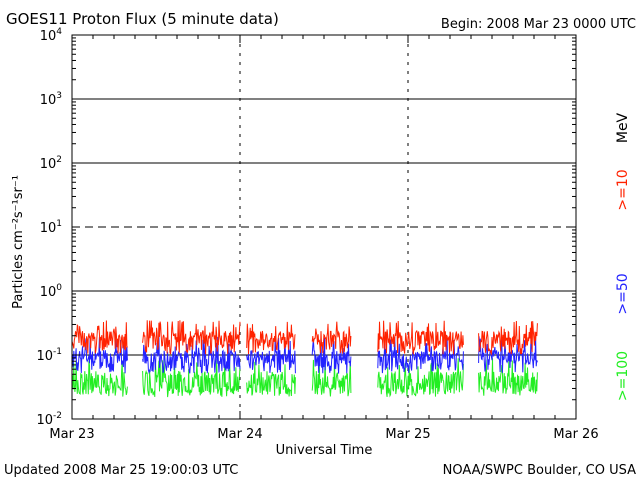  I want to click on y-tick-label: 10¹, so click(51, 227).